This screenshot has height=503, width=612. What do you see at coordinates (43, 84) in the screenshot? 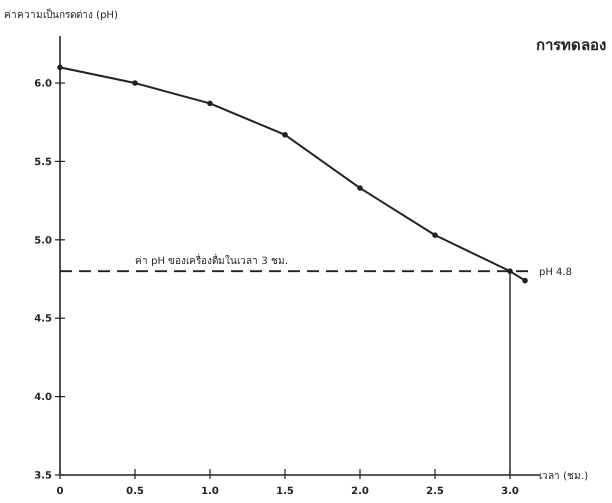
I see `y-tick-label: 6.0` at bounding box center [43, 84].